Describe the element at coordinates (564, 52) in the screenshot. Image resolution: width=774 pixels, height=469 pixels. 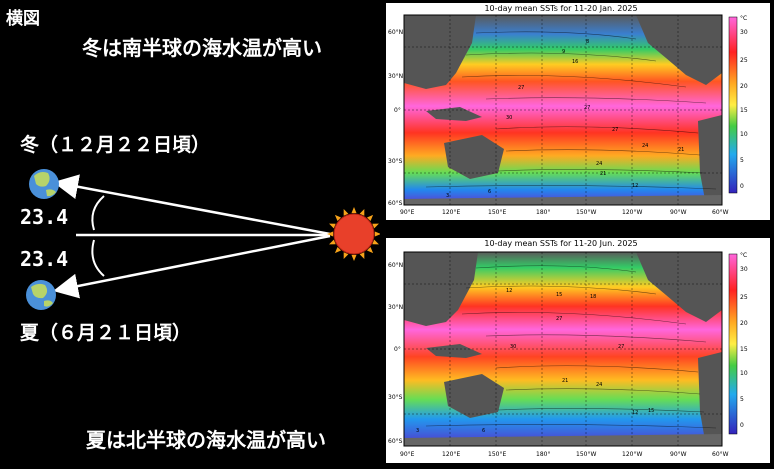
I see `contour-label: 9` at that location.